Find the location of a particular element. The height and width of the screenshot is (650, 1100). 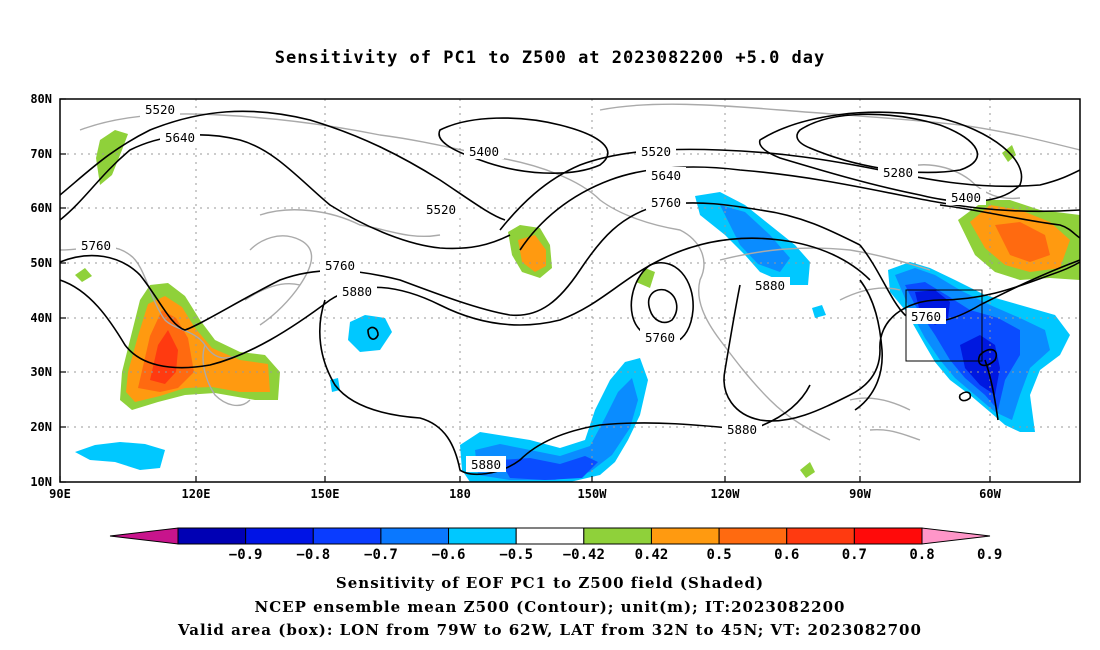

lon-label: 90E is located at coordinates (60, 494).